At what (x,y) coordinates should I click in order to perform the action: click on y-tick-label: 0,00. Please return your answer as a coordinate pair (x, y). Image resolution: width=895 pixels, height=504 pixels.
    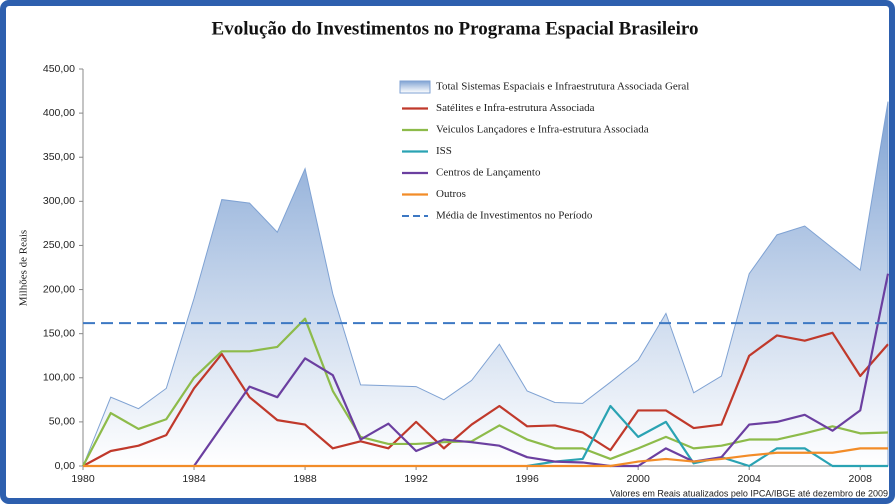
    Looking at the image, I should click on (65, 466).